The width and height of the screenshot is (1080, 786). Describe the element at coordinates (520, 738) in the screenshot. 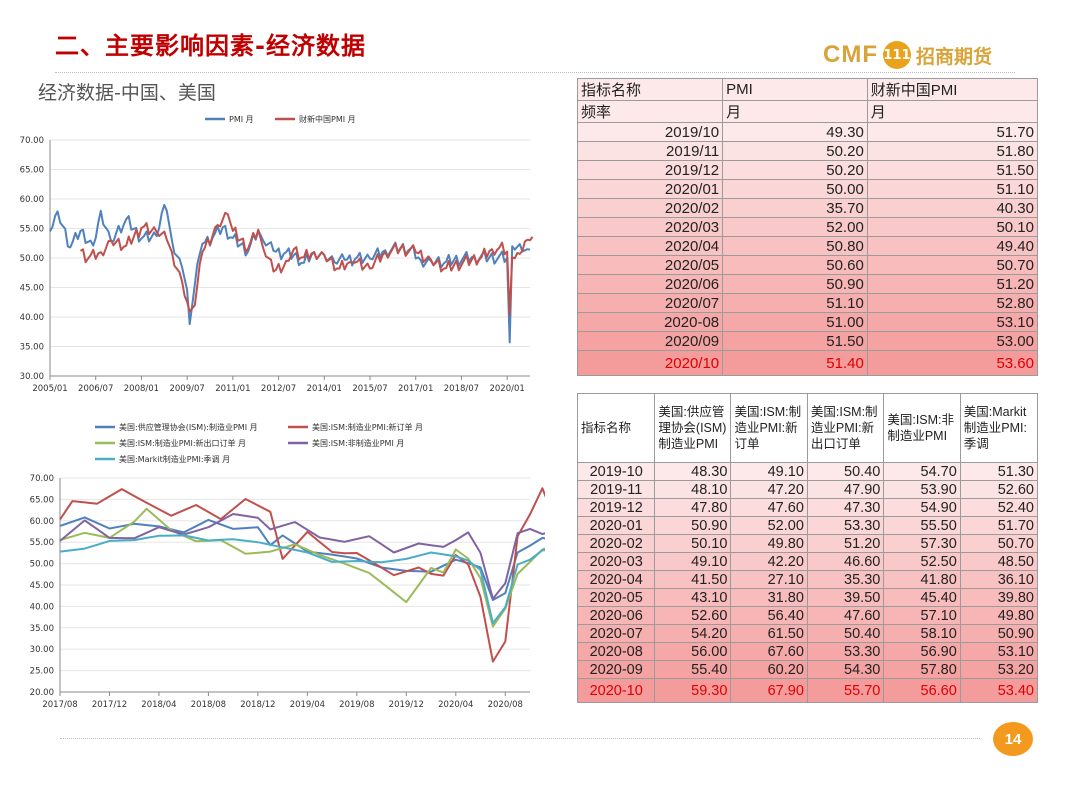

I see `footer-divider` at that location.